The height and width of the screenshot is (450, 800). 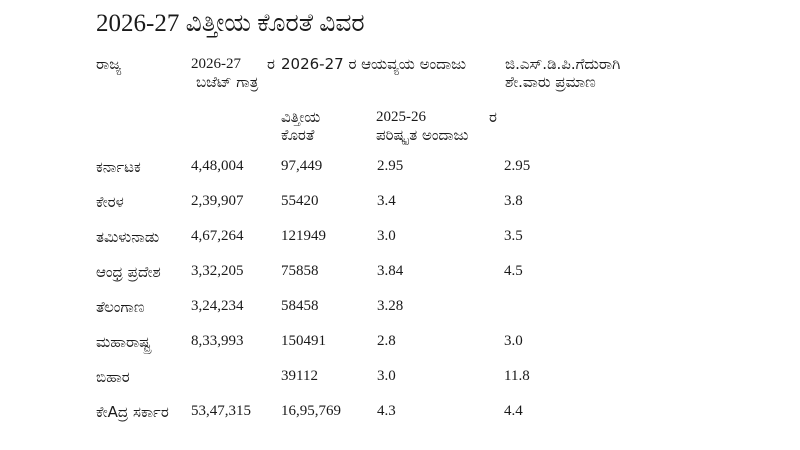 What do you see at coordinates (386, 341) in the screenshot?
I see `cell-revised: 2.8` at bounding box center [386, 341].